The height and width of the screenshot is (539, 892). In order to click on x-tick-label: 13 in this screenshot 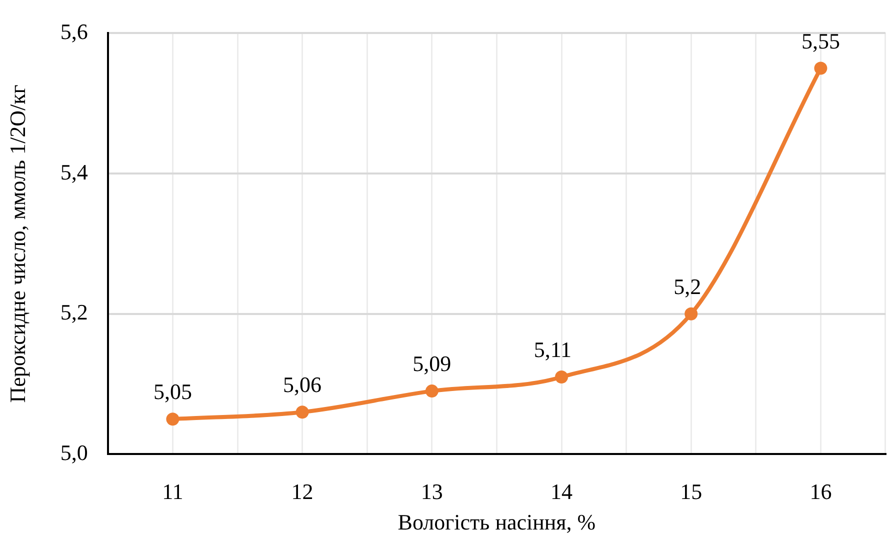, I will do `click(431, 491)`.